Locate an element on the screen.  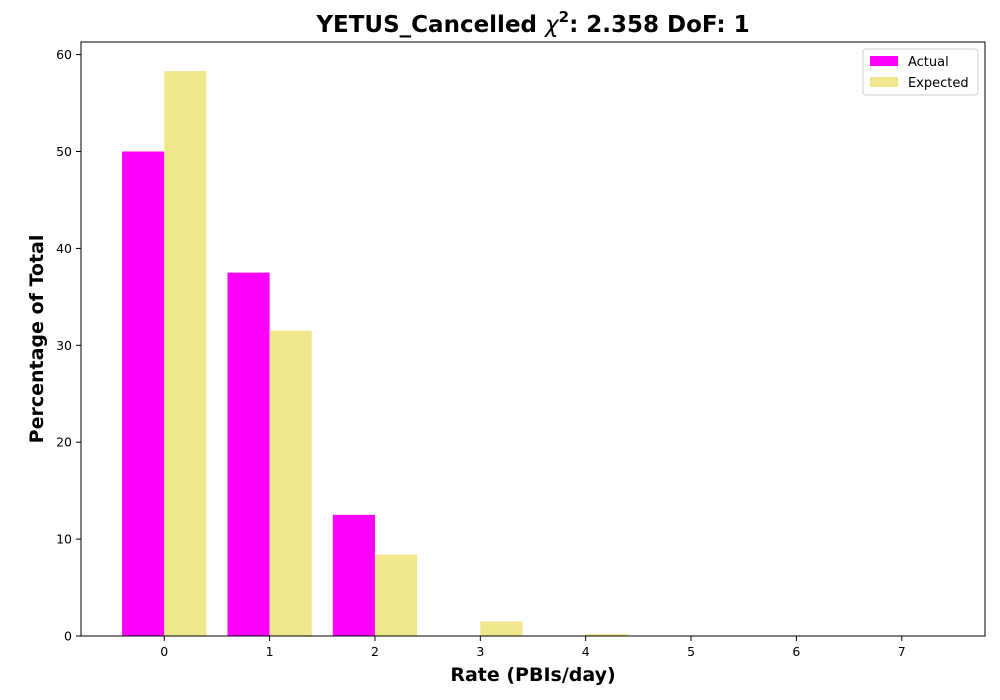
chart-title-chi-power: 2 is located at coordinates (564, 17).